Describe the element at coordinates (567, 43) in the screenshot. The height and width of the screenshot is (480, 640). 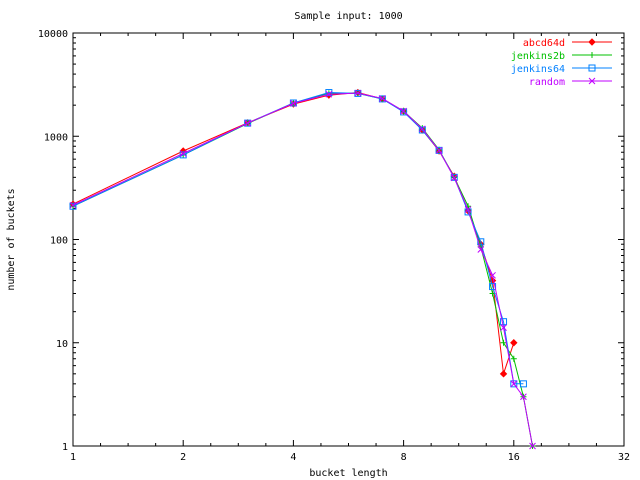
I see `legend-entry: abcd64d` at that location.